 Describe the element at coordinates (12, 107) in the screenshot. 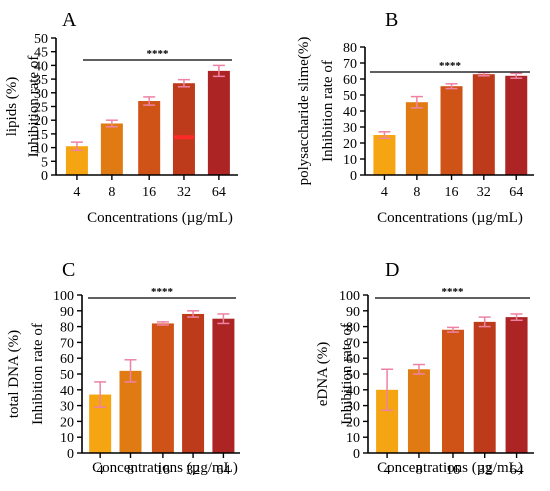

I see `y-axis-title: lipids (%)` at that location.